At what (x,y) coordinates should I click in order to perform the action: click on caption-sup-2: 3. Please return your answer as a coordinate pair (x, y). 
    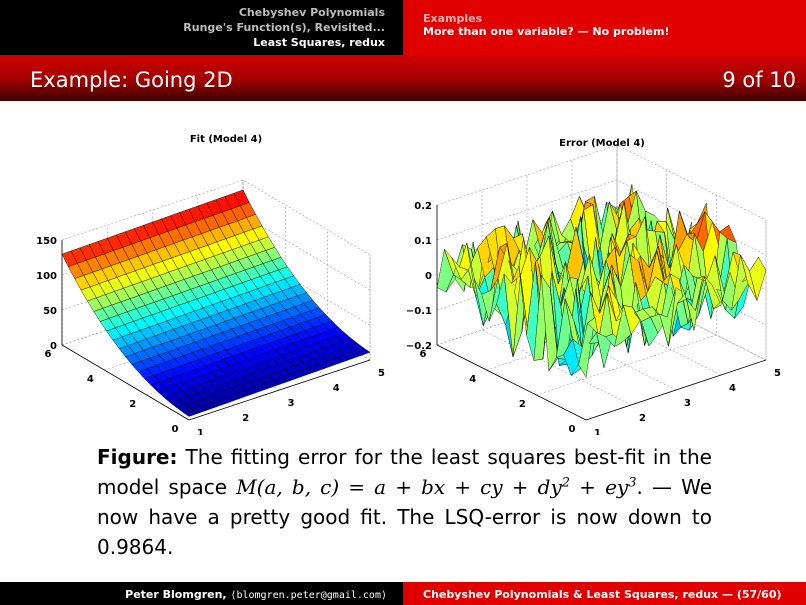
    Looking at the image, I should click on (632, 483).